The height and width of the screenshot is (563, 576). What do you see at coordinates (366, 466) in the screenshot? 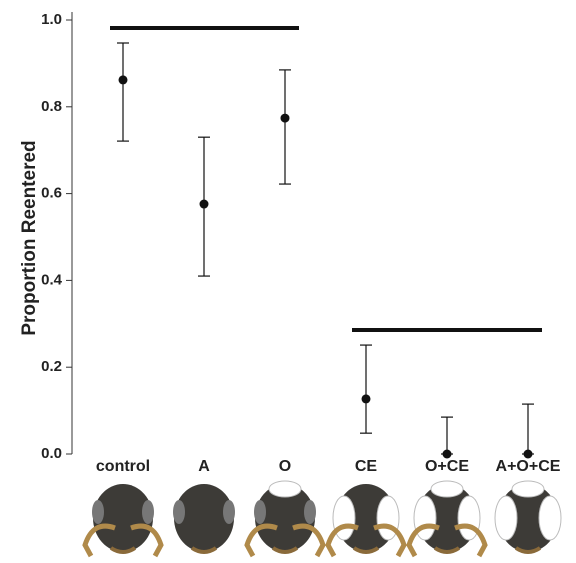
I see `x-tick-label: CE` at bounding box center [366, 466].